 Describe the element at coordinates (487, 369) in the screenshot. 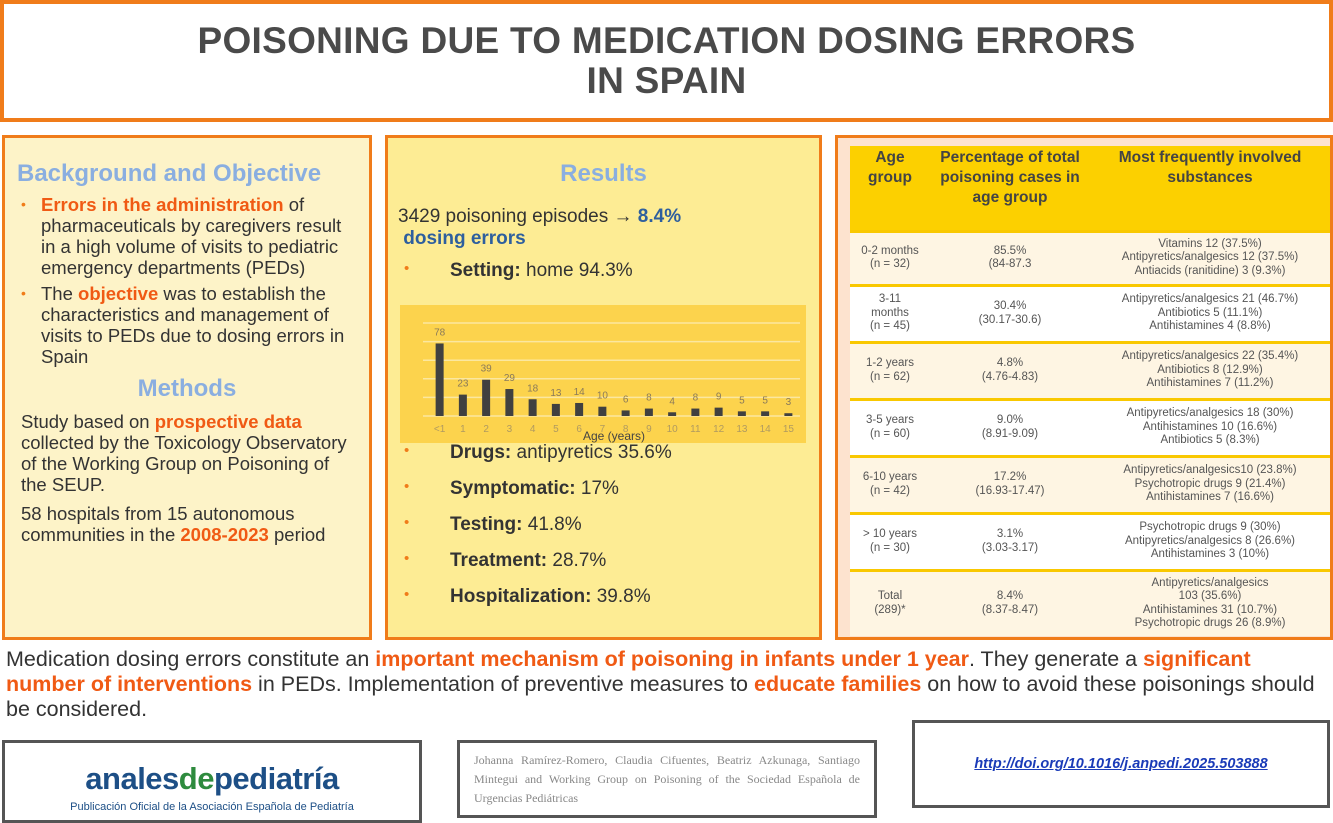

I see `data-label: 39` at that location.